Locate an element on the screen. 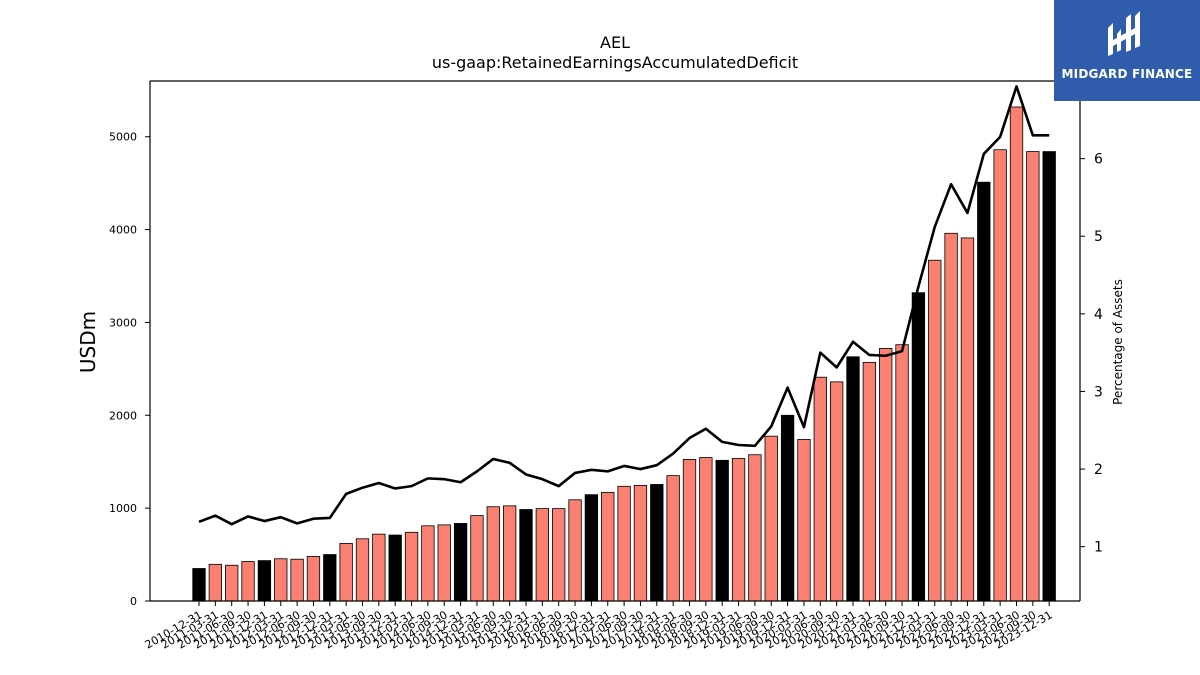  midgard-logo-icon is located at coordinates (1124, 33).